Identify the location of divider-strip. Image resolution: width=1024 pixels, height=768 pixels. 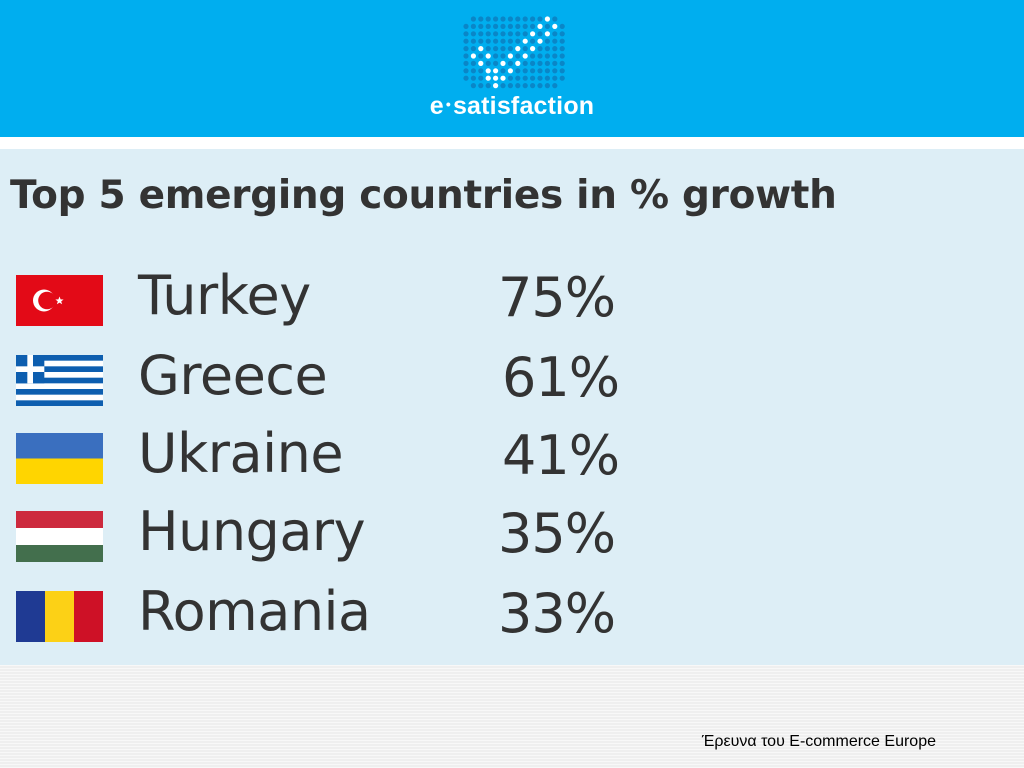
(512, 143).